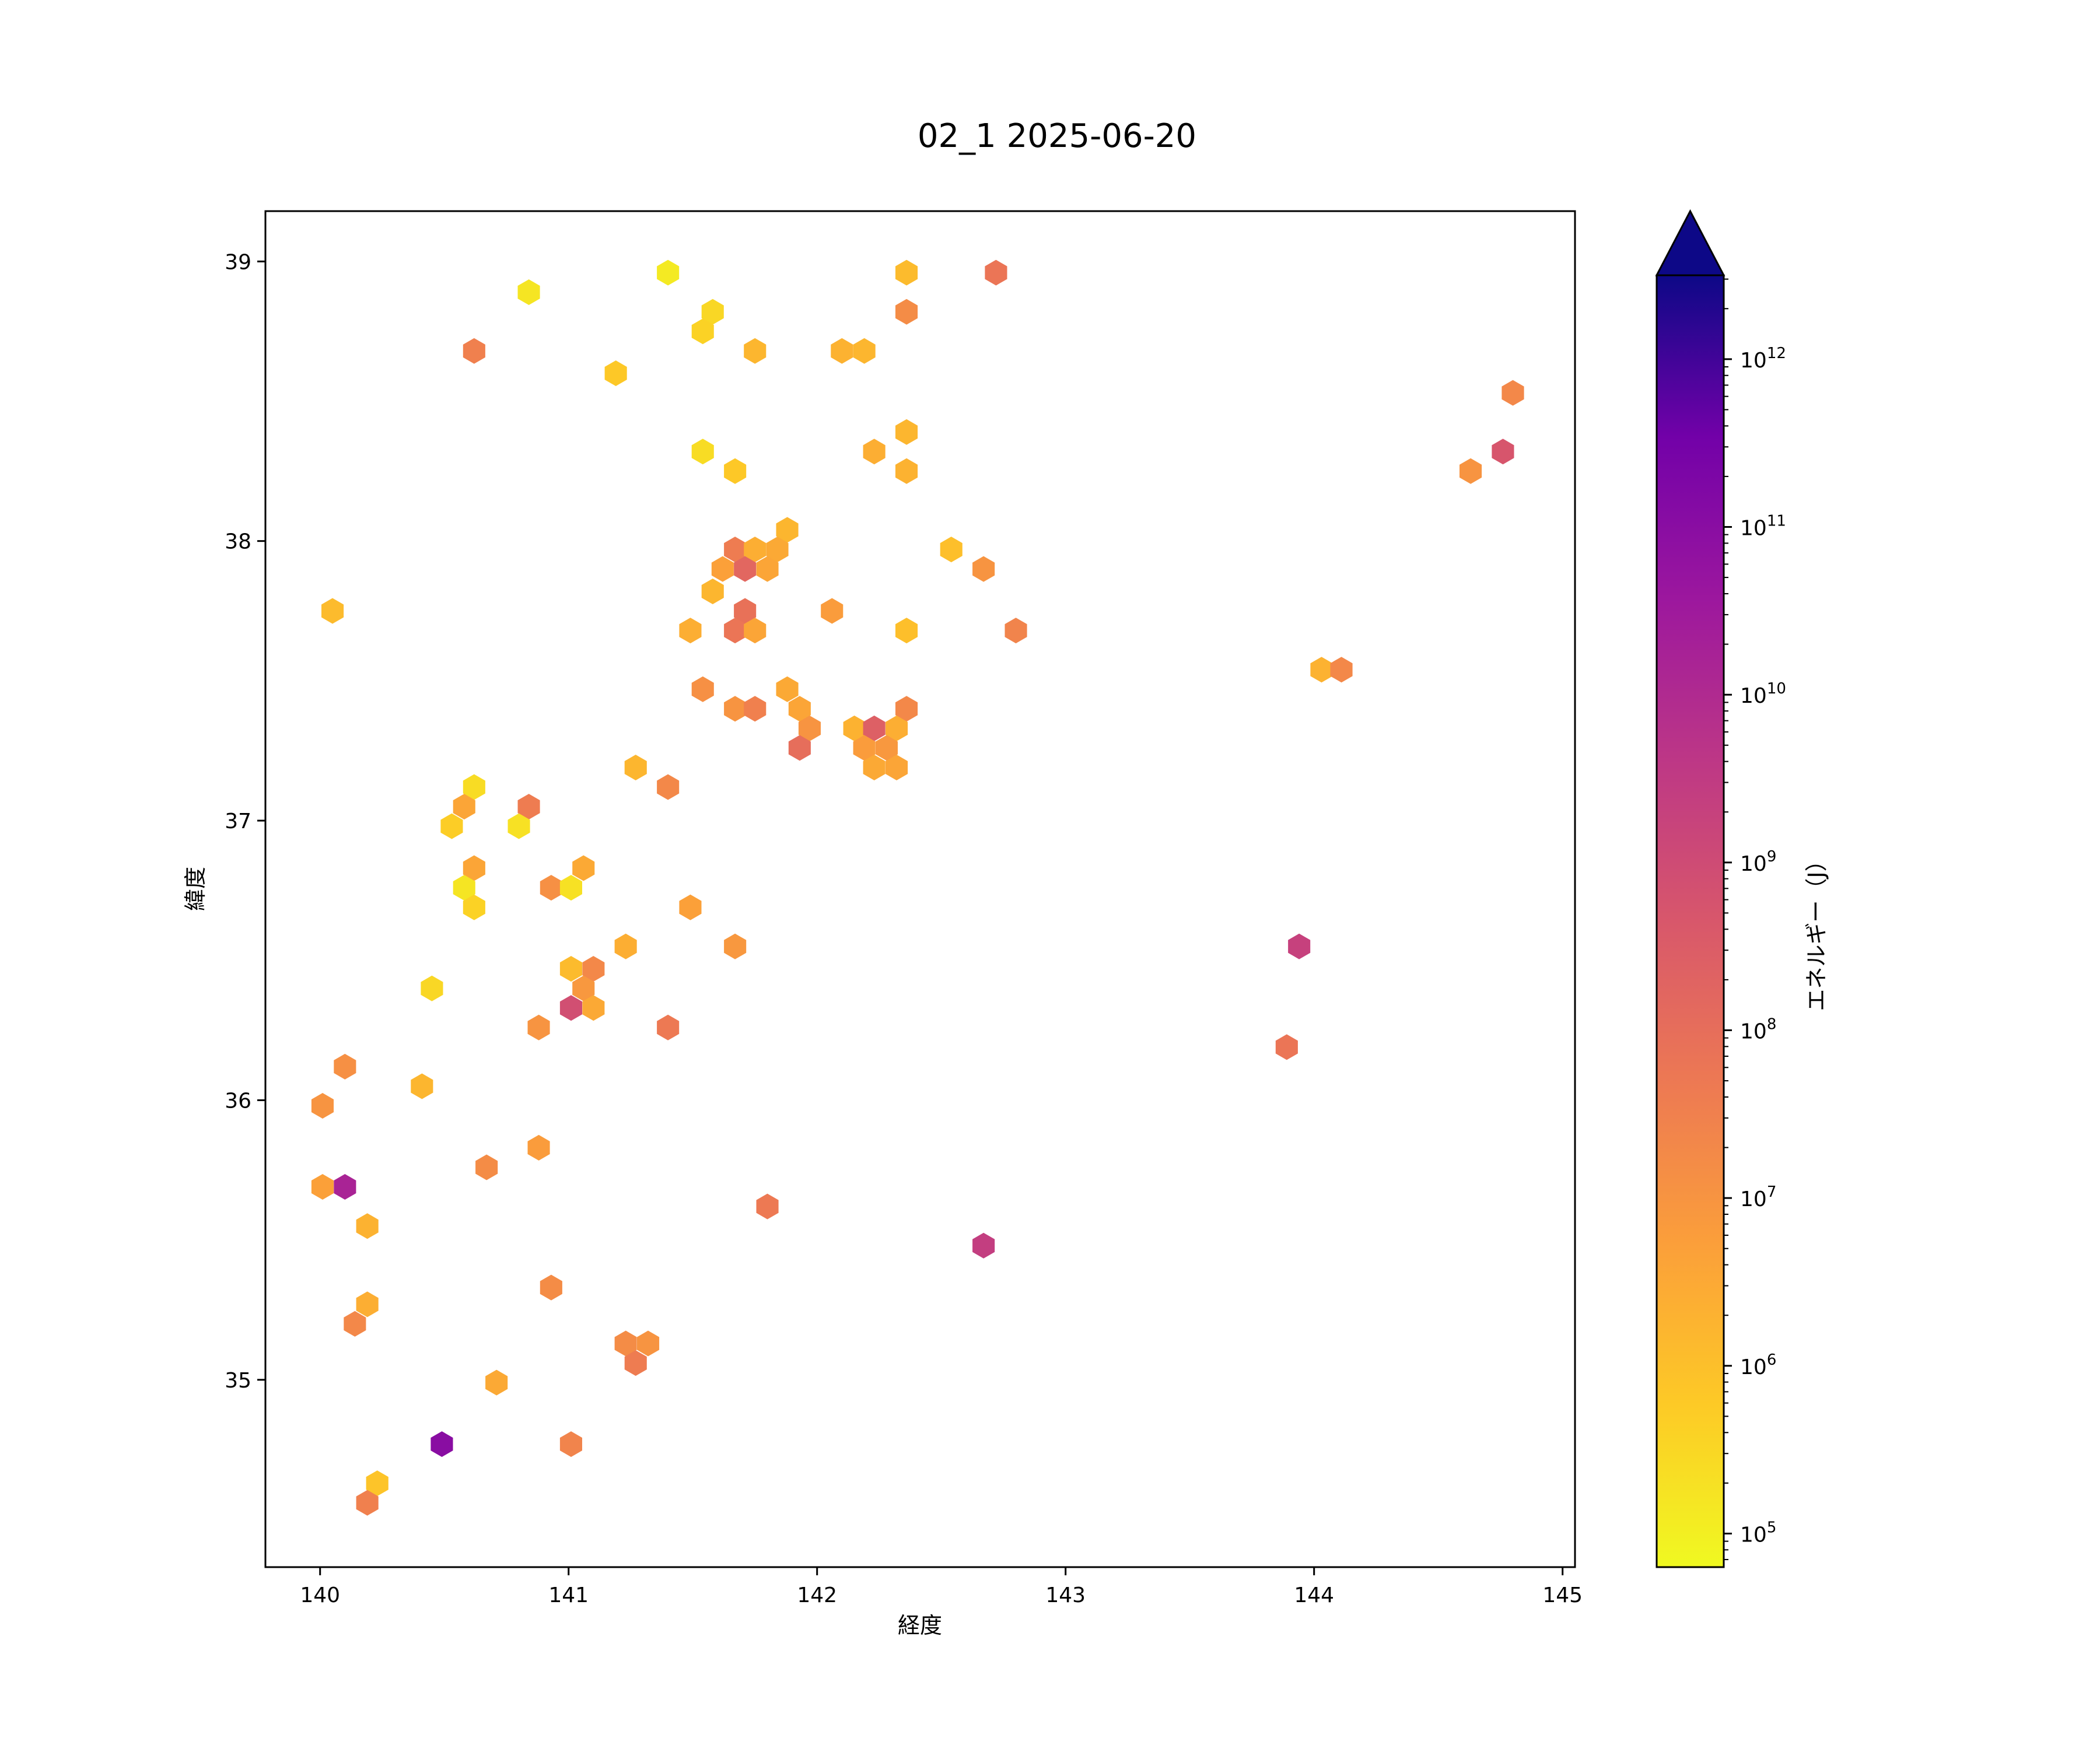 The image size is (2100, 1752). Describe the element at coordinates (238, 822) in the screenshot. I see `y-tick-label: 37` at that location.